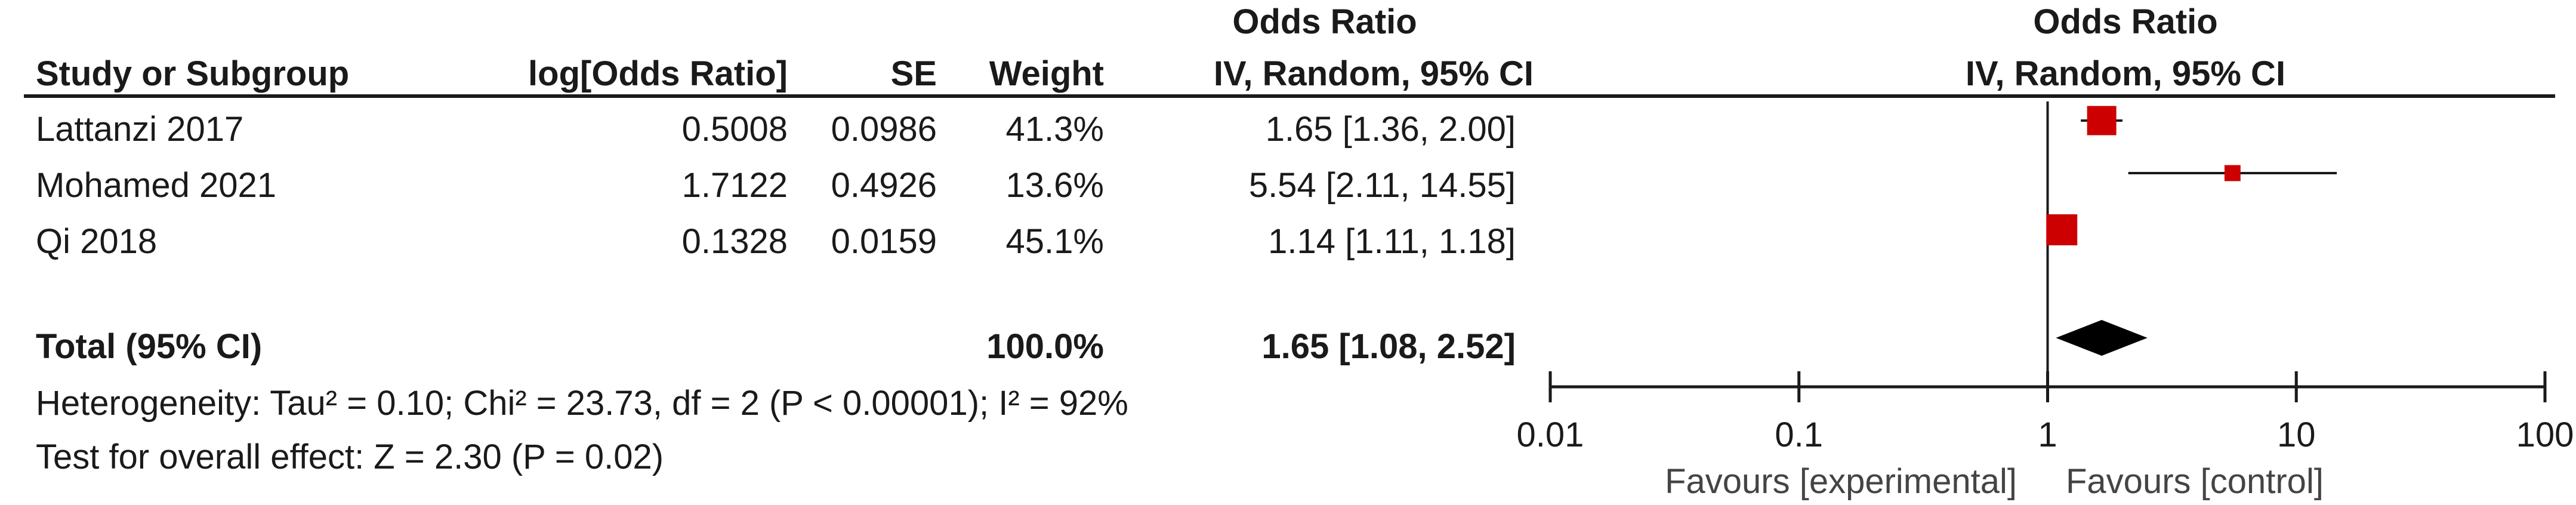  Describe the element at coordinates (2125, 73) in the screenshot. I see `chart-subtitle: IV, Random, 95% CI` at that location.